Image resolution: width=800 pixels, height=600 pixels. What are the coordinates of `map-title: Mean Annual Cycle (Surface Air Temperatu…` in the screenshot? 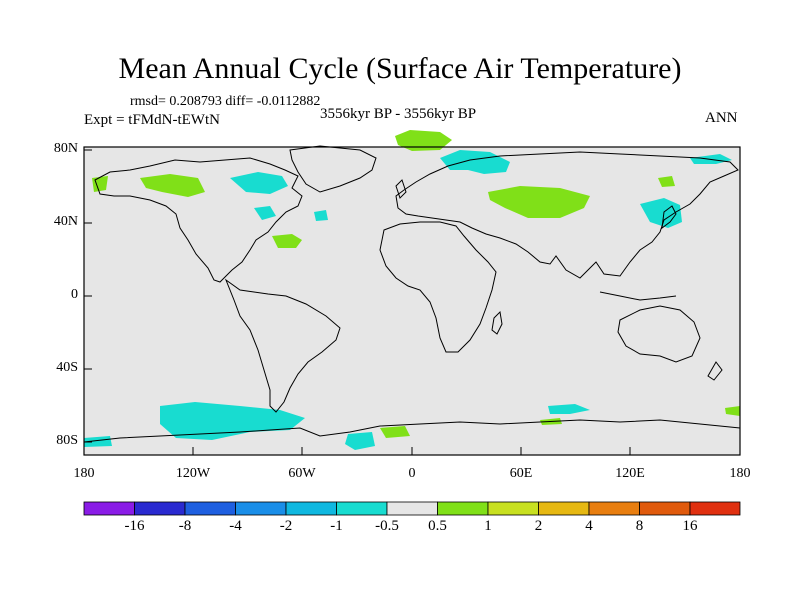 It's located at (400, 68).